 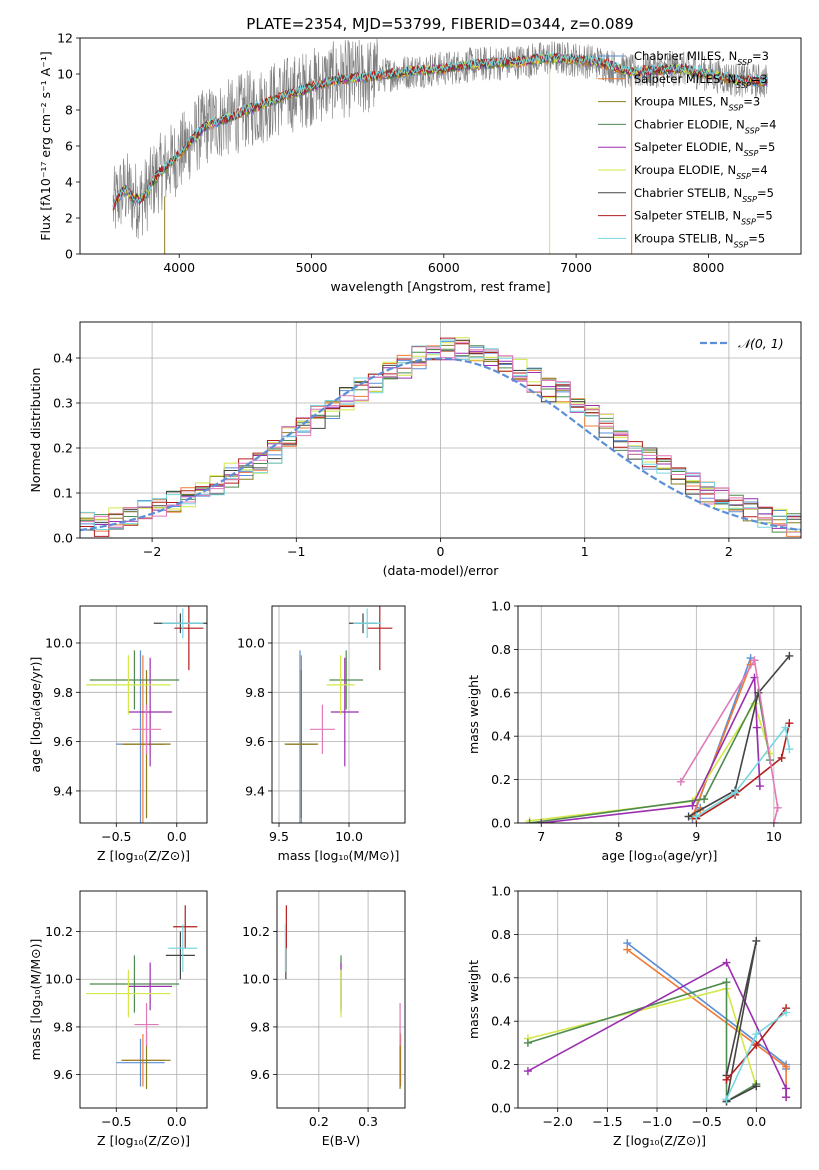 What do you see at coordinates (704, 149) in the screenshot?
I see `legend-label: Salpeter ELODIE, NSSP=5` at bounding box center [704, 149].